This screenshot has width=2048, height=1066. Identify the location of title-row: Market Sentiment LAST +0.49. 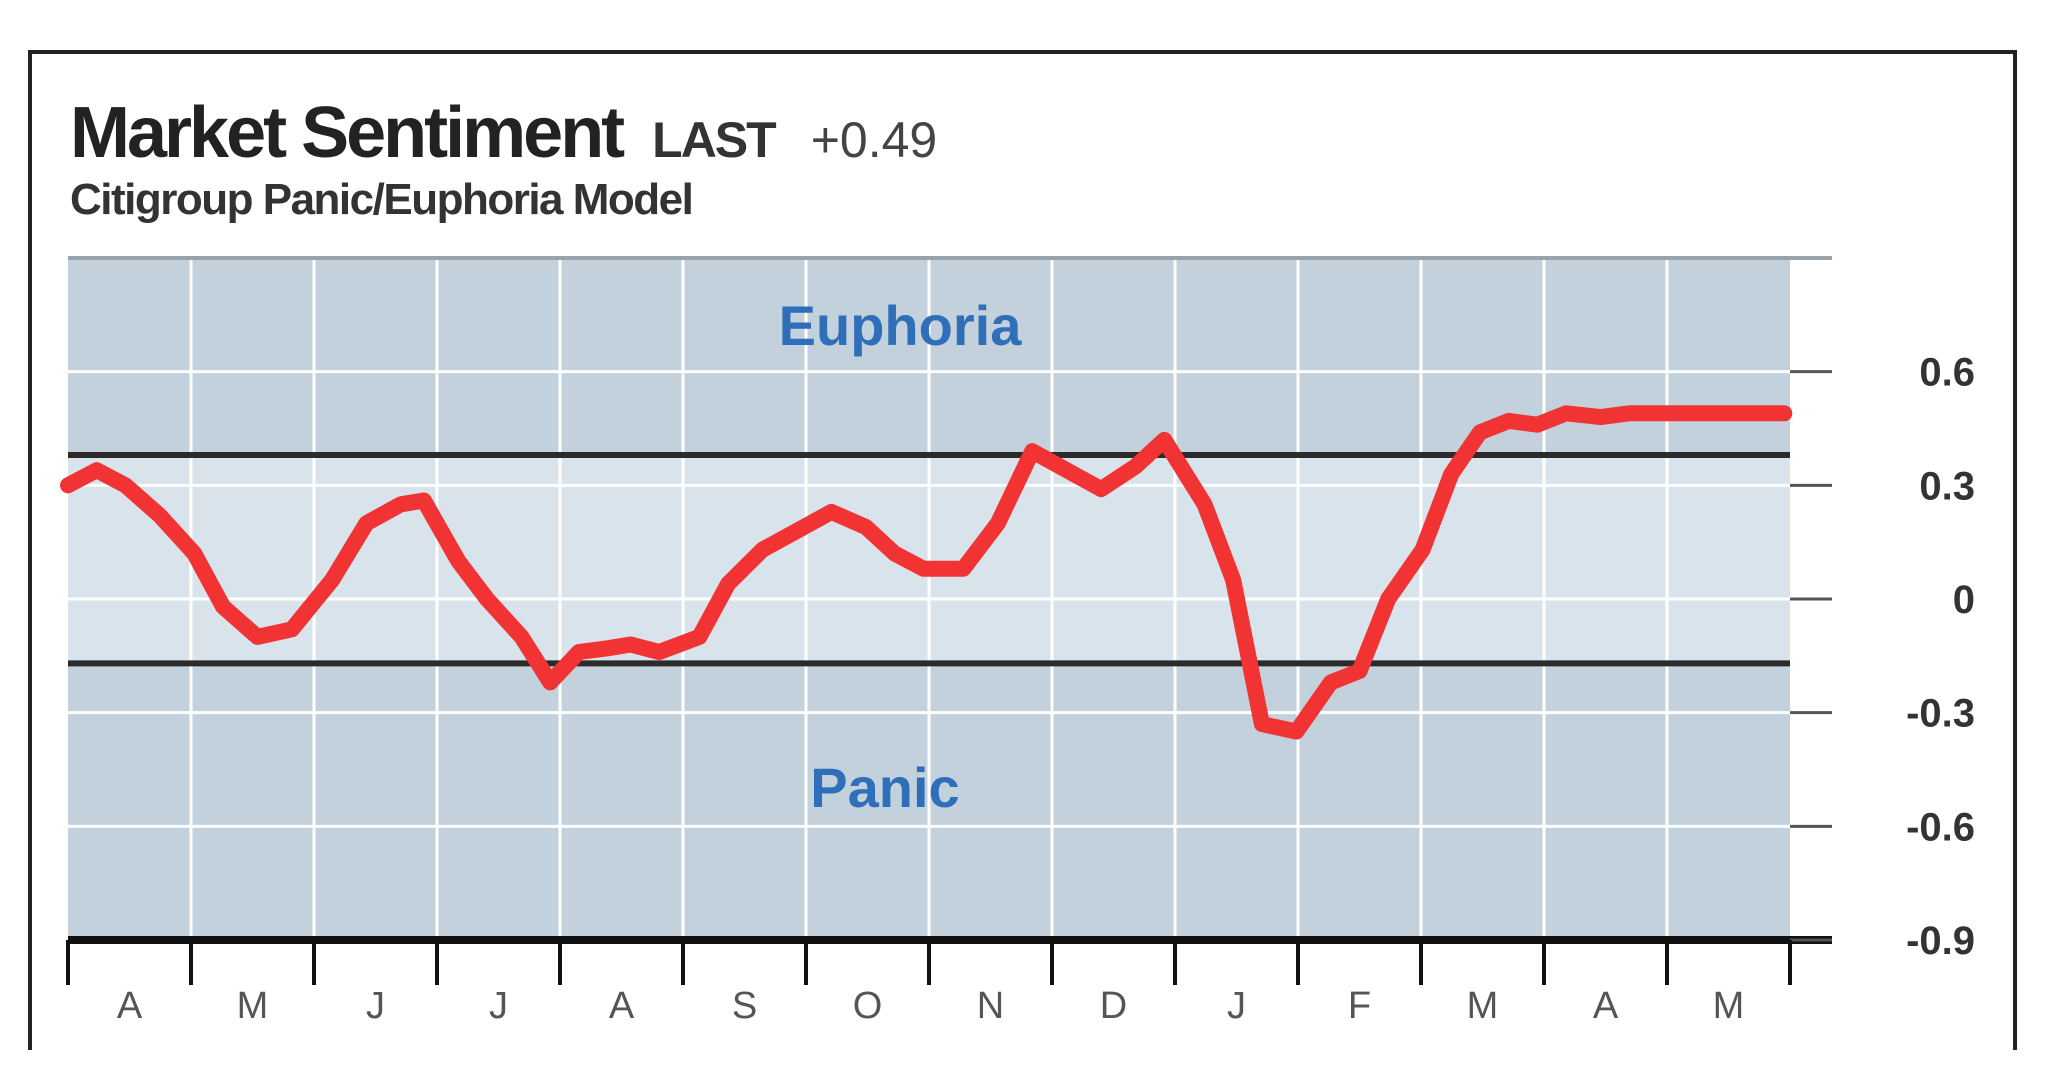
(504, 132).